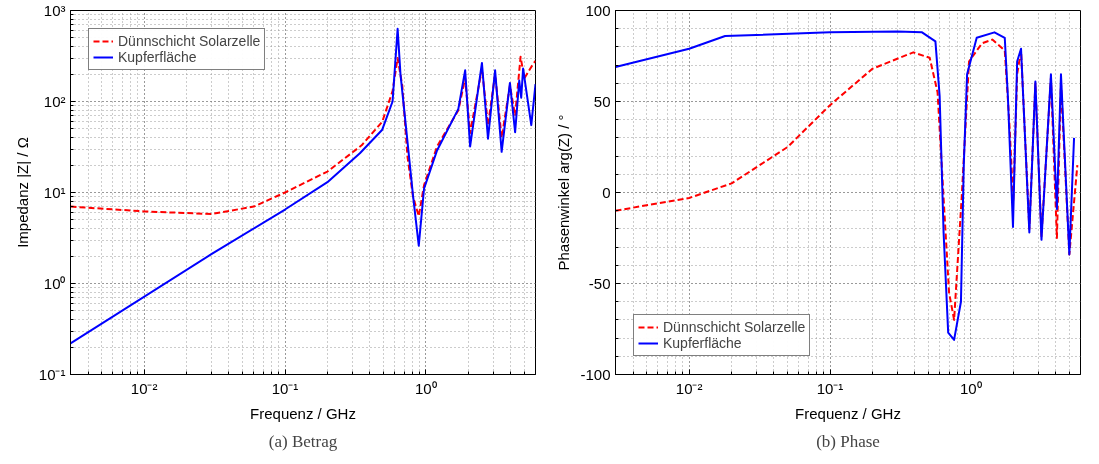  I want to click on y-tick-label: 10³, so click(54, 10).